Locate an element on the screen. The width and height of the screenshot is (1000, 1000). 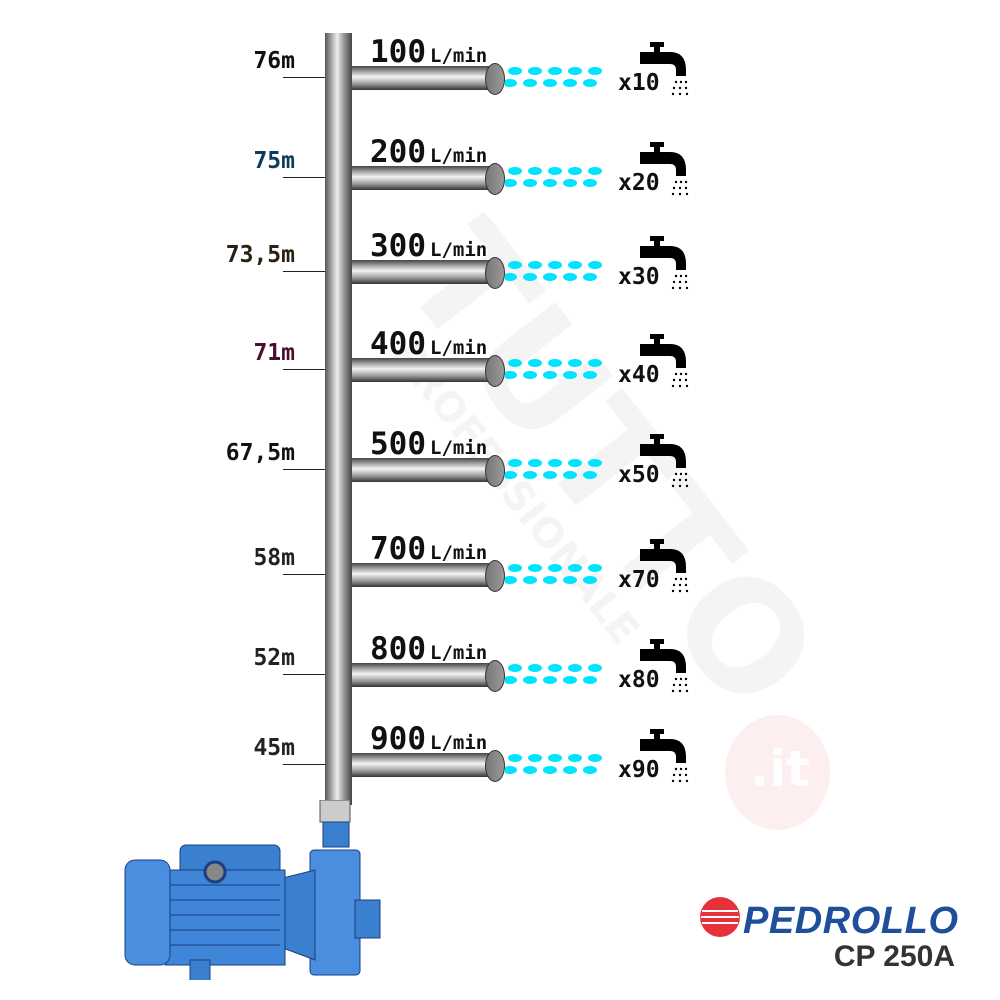
watermark-suffix: .it is located at coordinates (780, 769).